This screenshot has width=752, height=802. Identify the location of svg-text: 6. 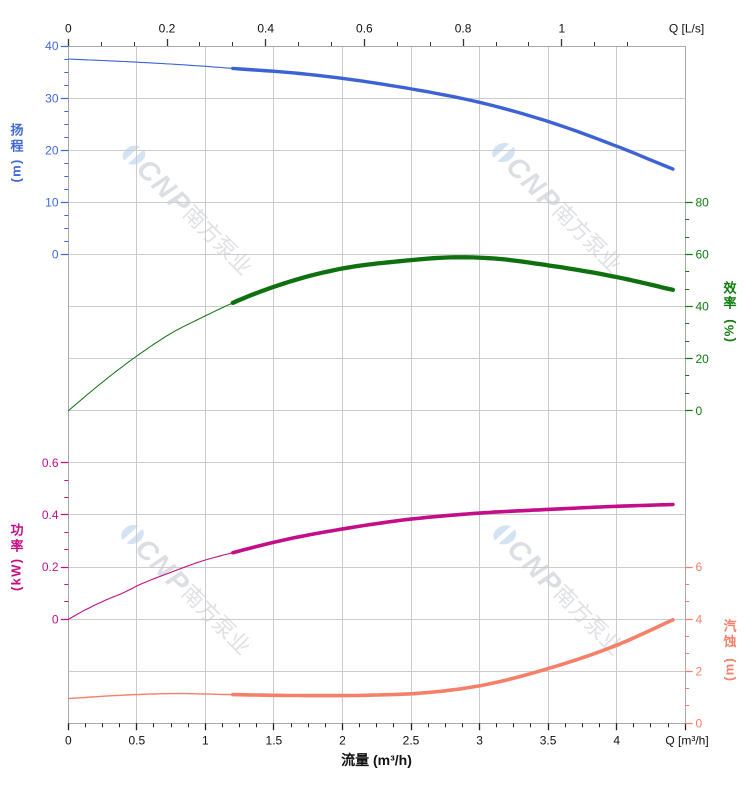
(699, 567).